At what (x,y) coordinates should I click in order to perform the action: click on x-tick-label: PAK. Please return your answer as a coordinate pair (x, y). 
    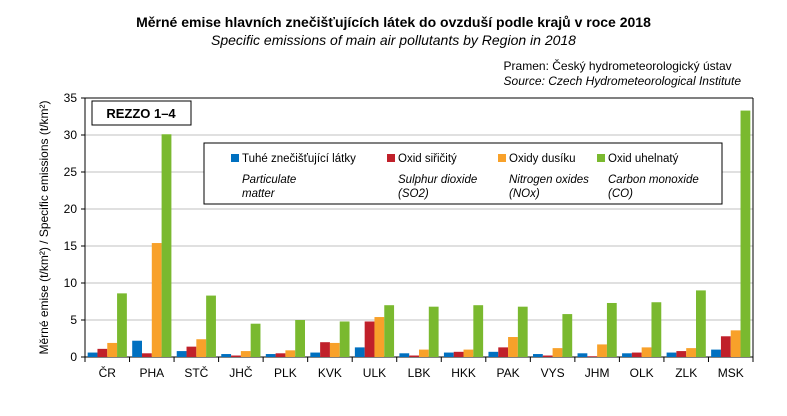
    Looking at the image, I should click on (508, 373).